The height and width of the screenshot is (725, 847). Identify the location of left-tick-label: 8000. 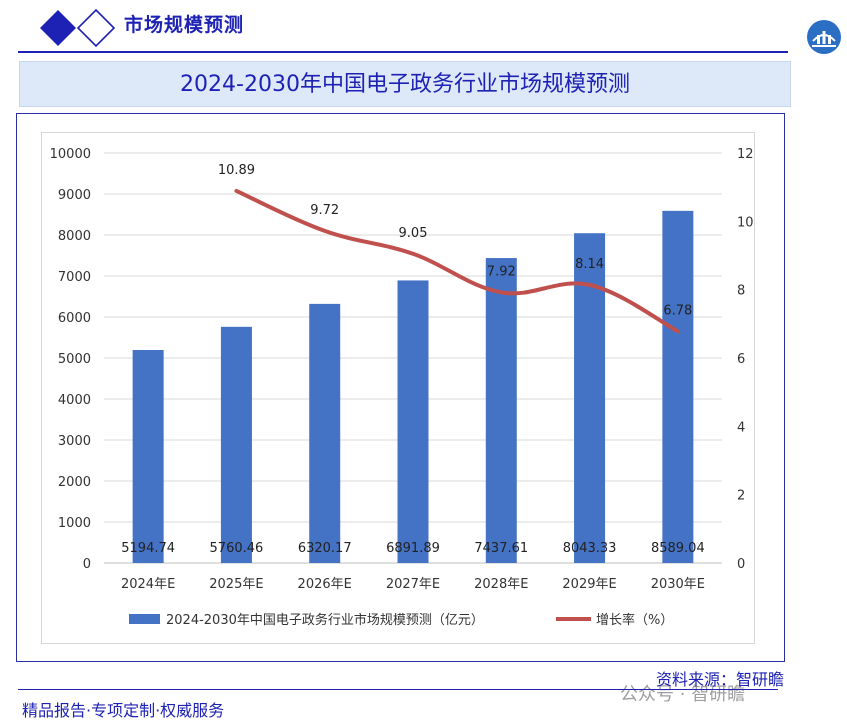
(74, 236).